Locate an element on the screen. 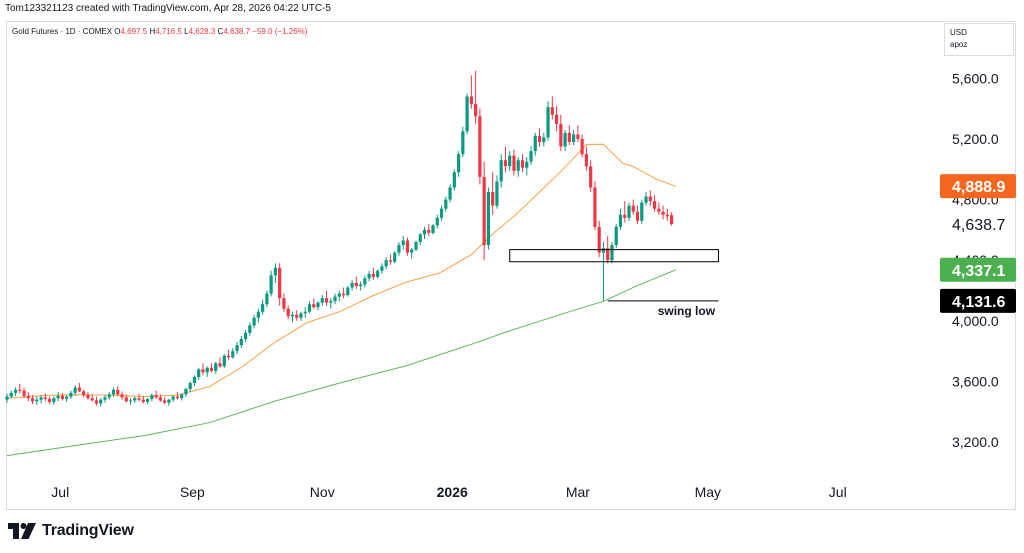 This screenshot has width=1024, height=553. high-value: 4,716.5 is located at coordinates (168, 31).